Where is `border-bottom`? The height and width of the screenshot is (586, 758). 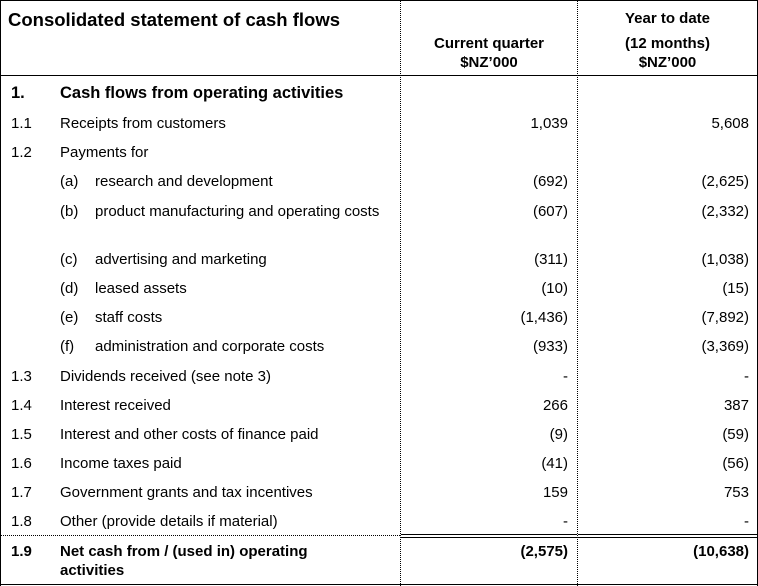 border-bottom is located at coordinates (379, 584).